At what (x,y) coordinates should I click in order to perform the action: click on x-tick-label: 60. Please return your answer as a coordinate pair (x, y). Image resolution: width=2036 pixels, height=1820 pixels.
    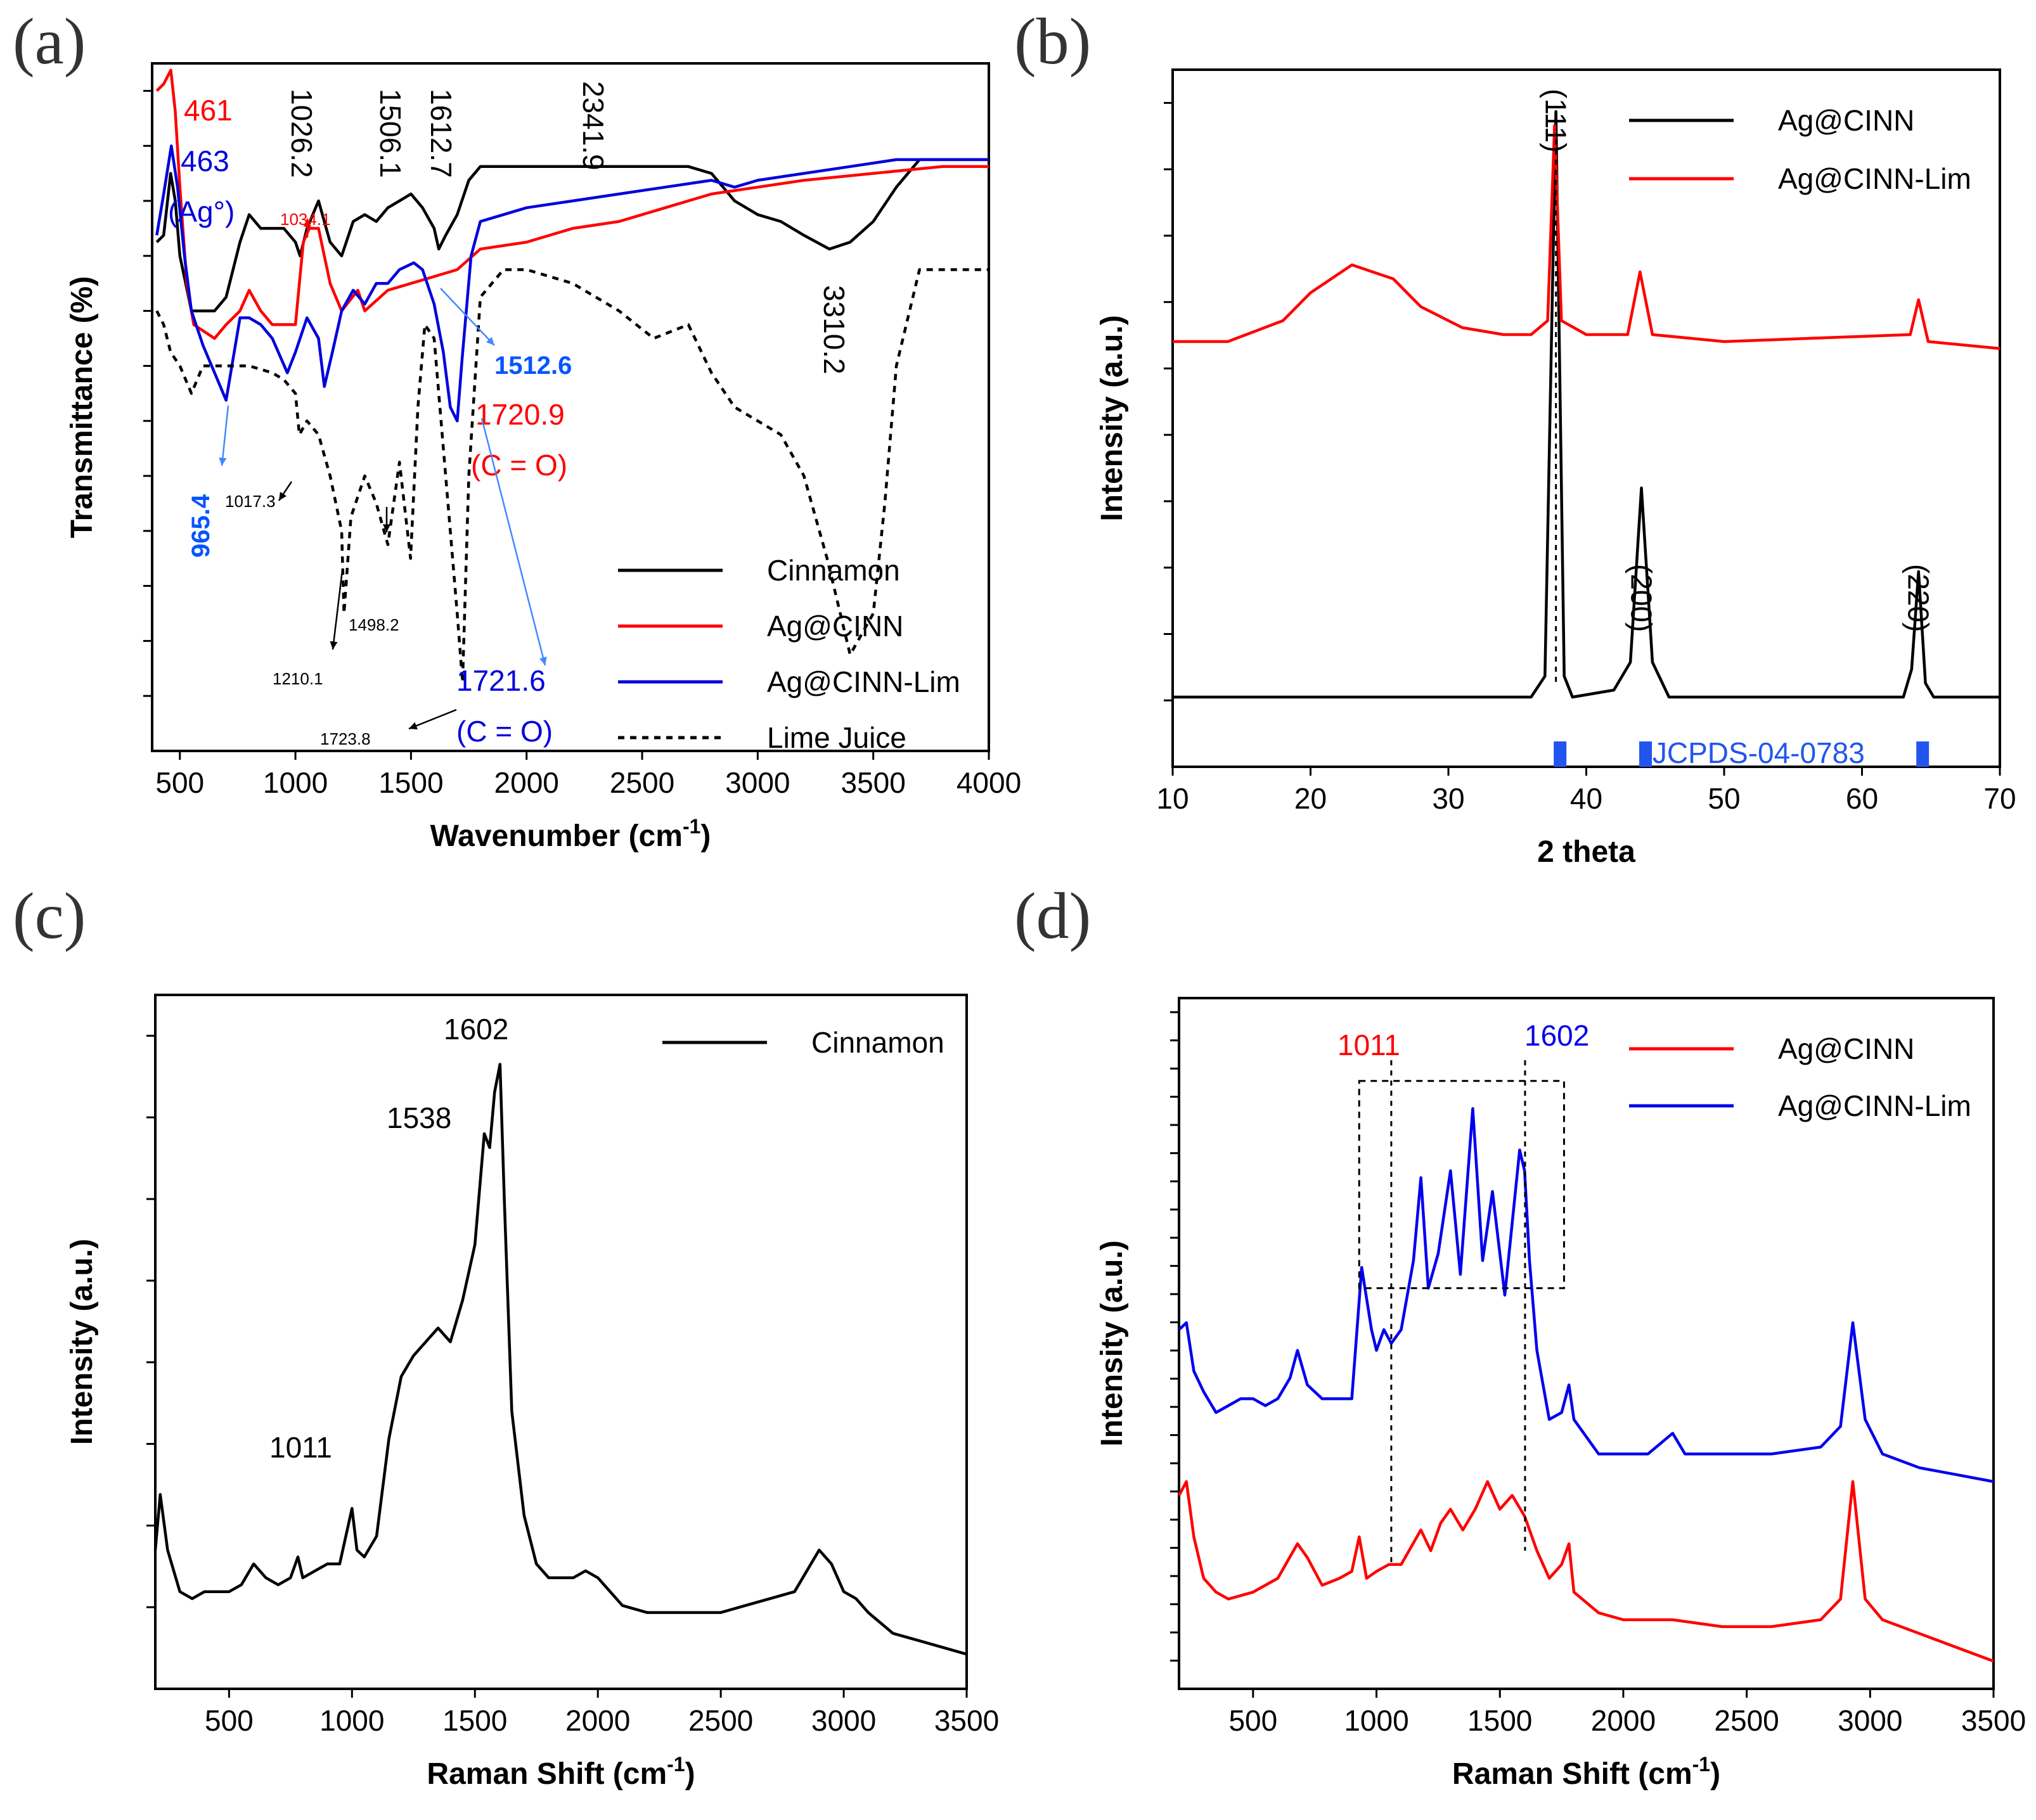
    Looking at the image, I should click on (1862, 798).